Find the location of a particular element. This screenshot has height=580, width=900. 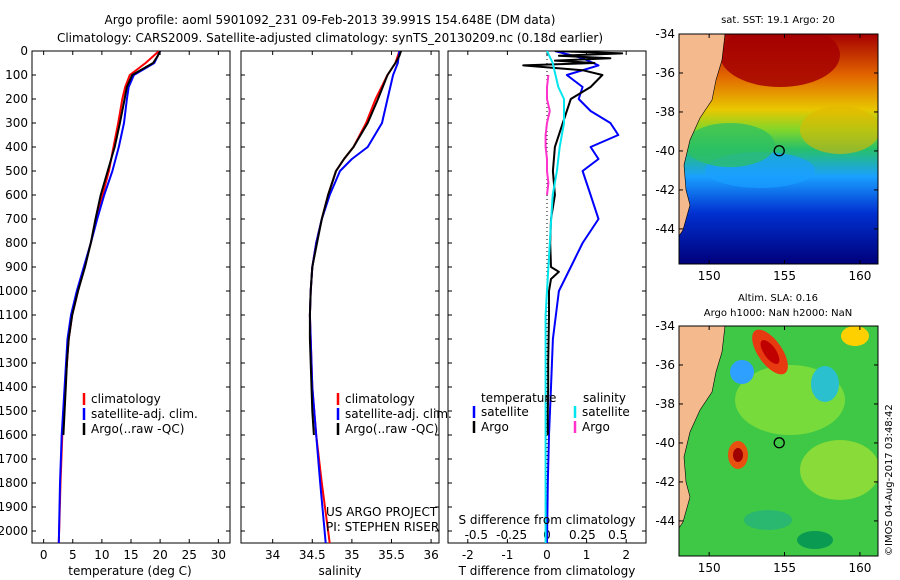

x-tick-label: -1 is located at coordinates (507, 555).